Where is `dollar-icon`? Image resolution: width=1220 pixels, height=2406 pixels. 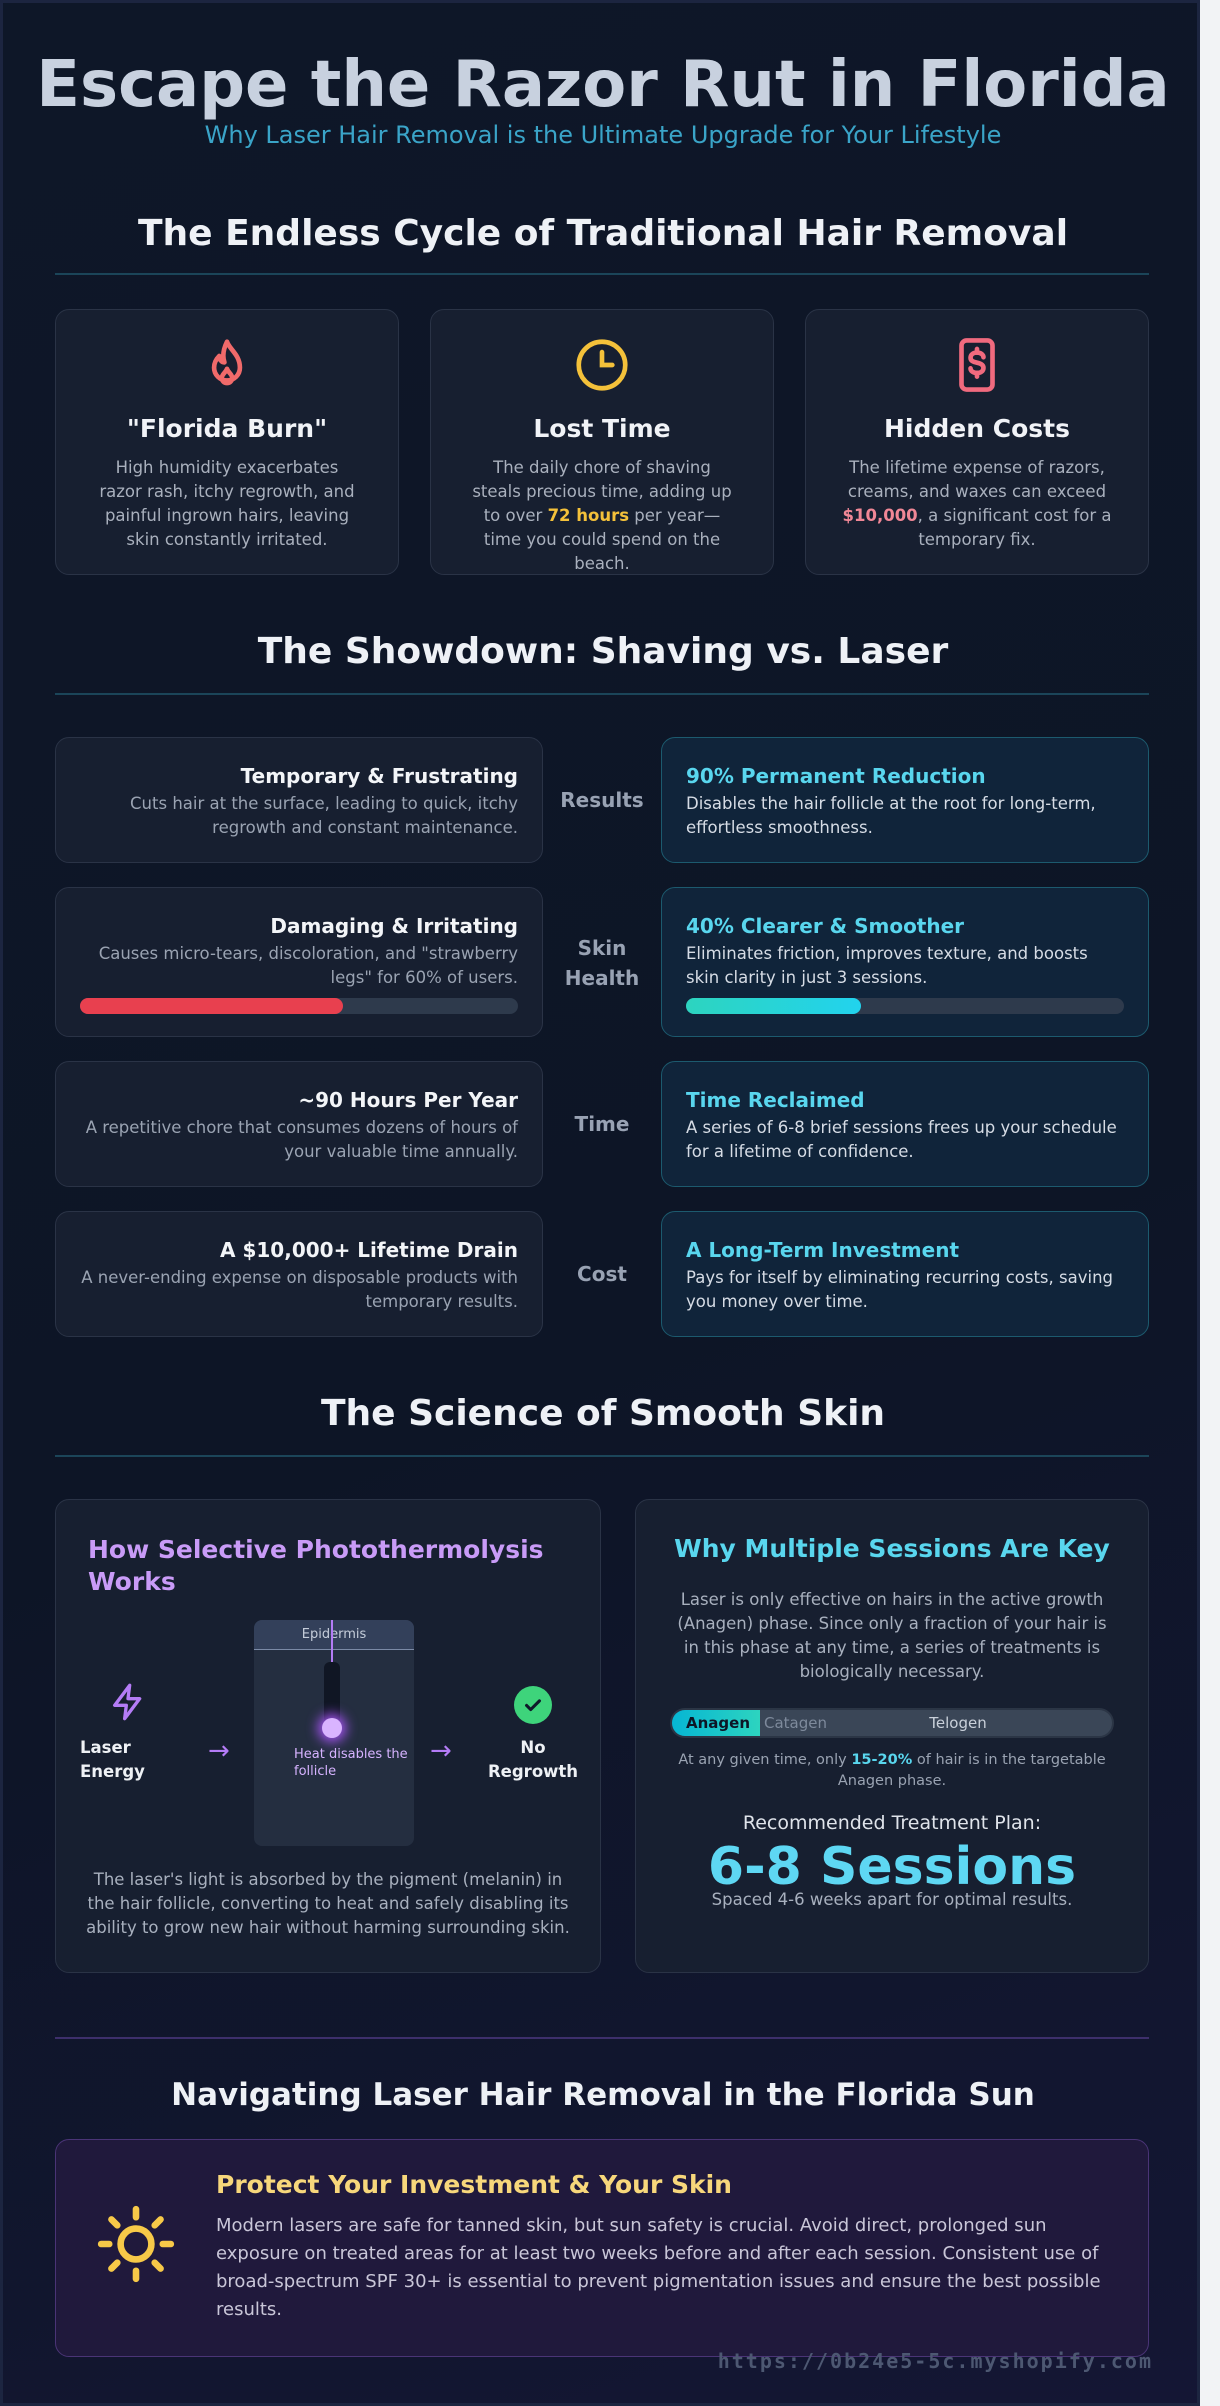 dollar-icon is located at coordinates (977, 365).